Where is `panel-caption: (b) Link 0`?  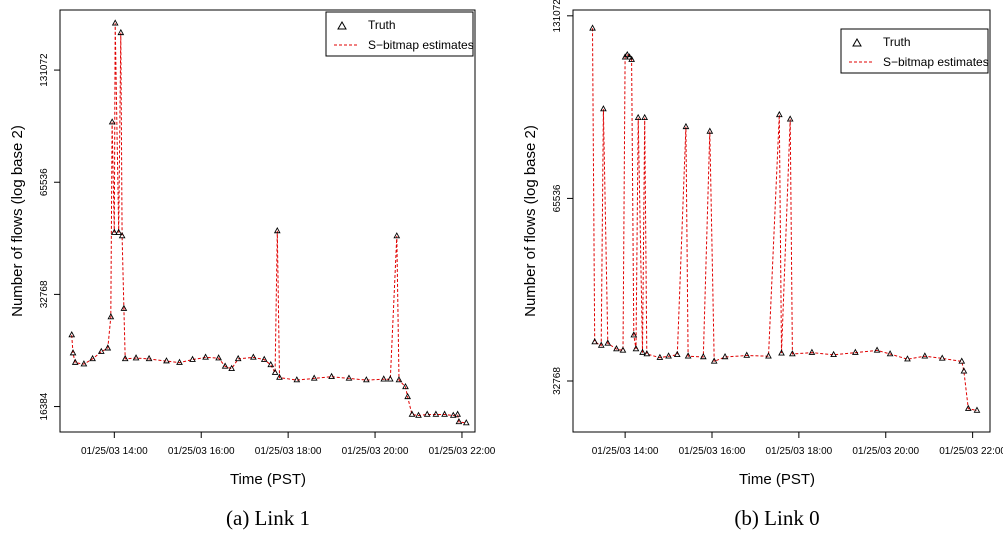 panel-caption: (b) Link 0 is located at coordinates (776, 518).